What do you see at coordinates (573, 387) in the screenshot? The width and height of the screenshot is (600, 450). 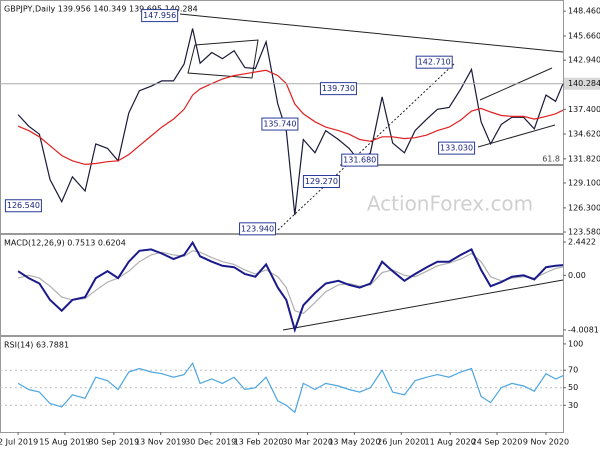 I see `y-tick-label: 50` at bounding box center [573, 387].